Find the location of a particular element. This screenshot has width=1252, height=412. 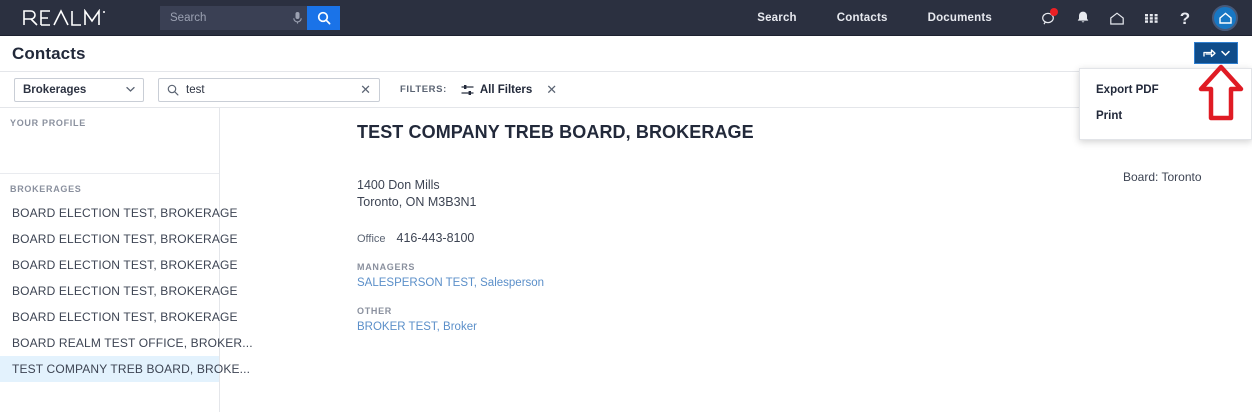

export-dropdown-menu: Export PDF Print is located at coordinates (1165, 104).